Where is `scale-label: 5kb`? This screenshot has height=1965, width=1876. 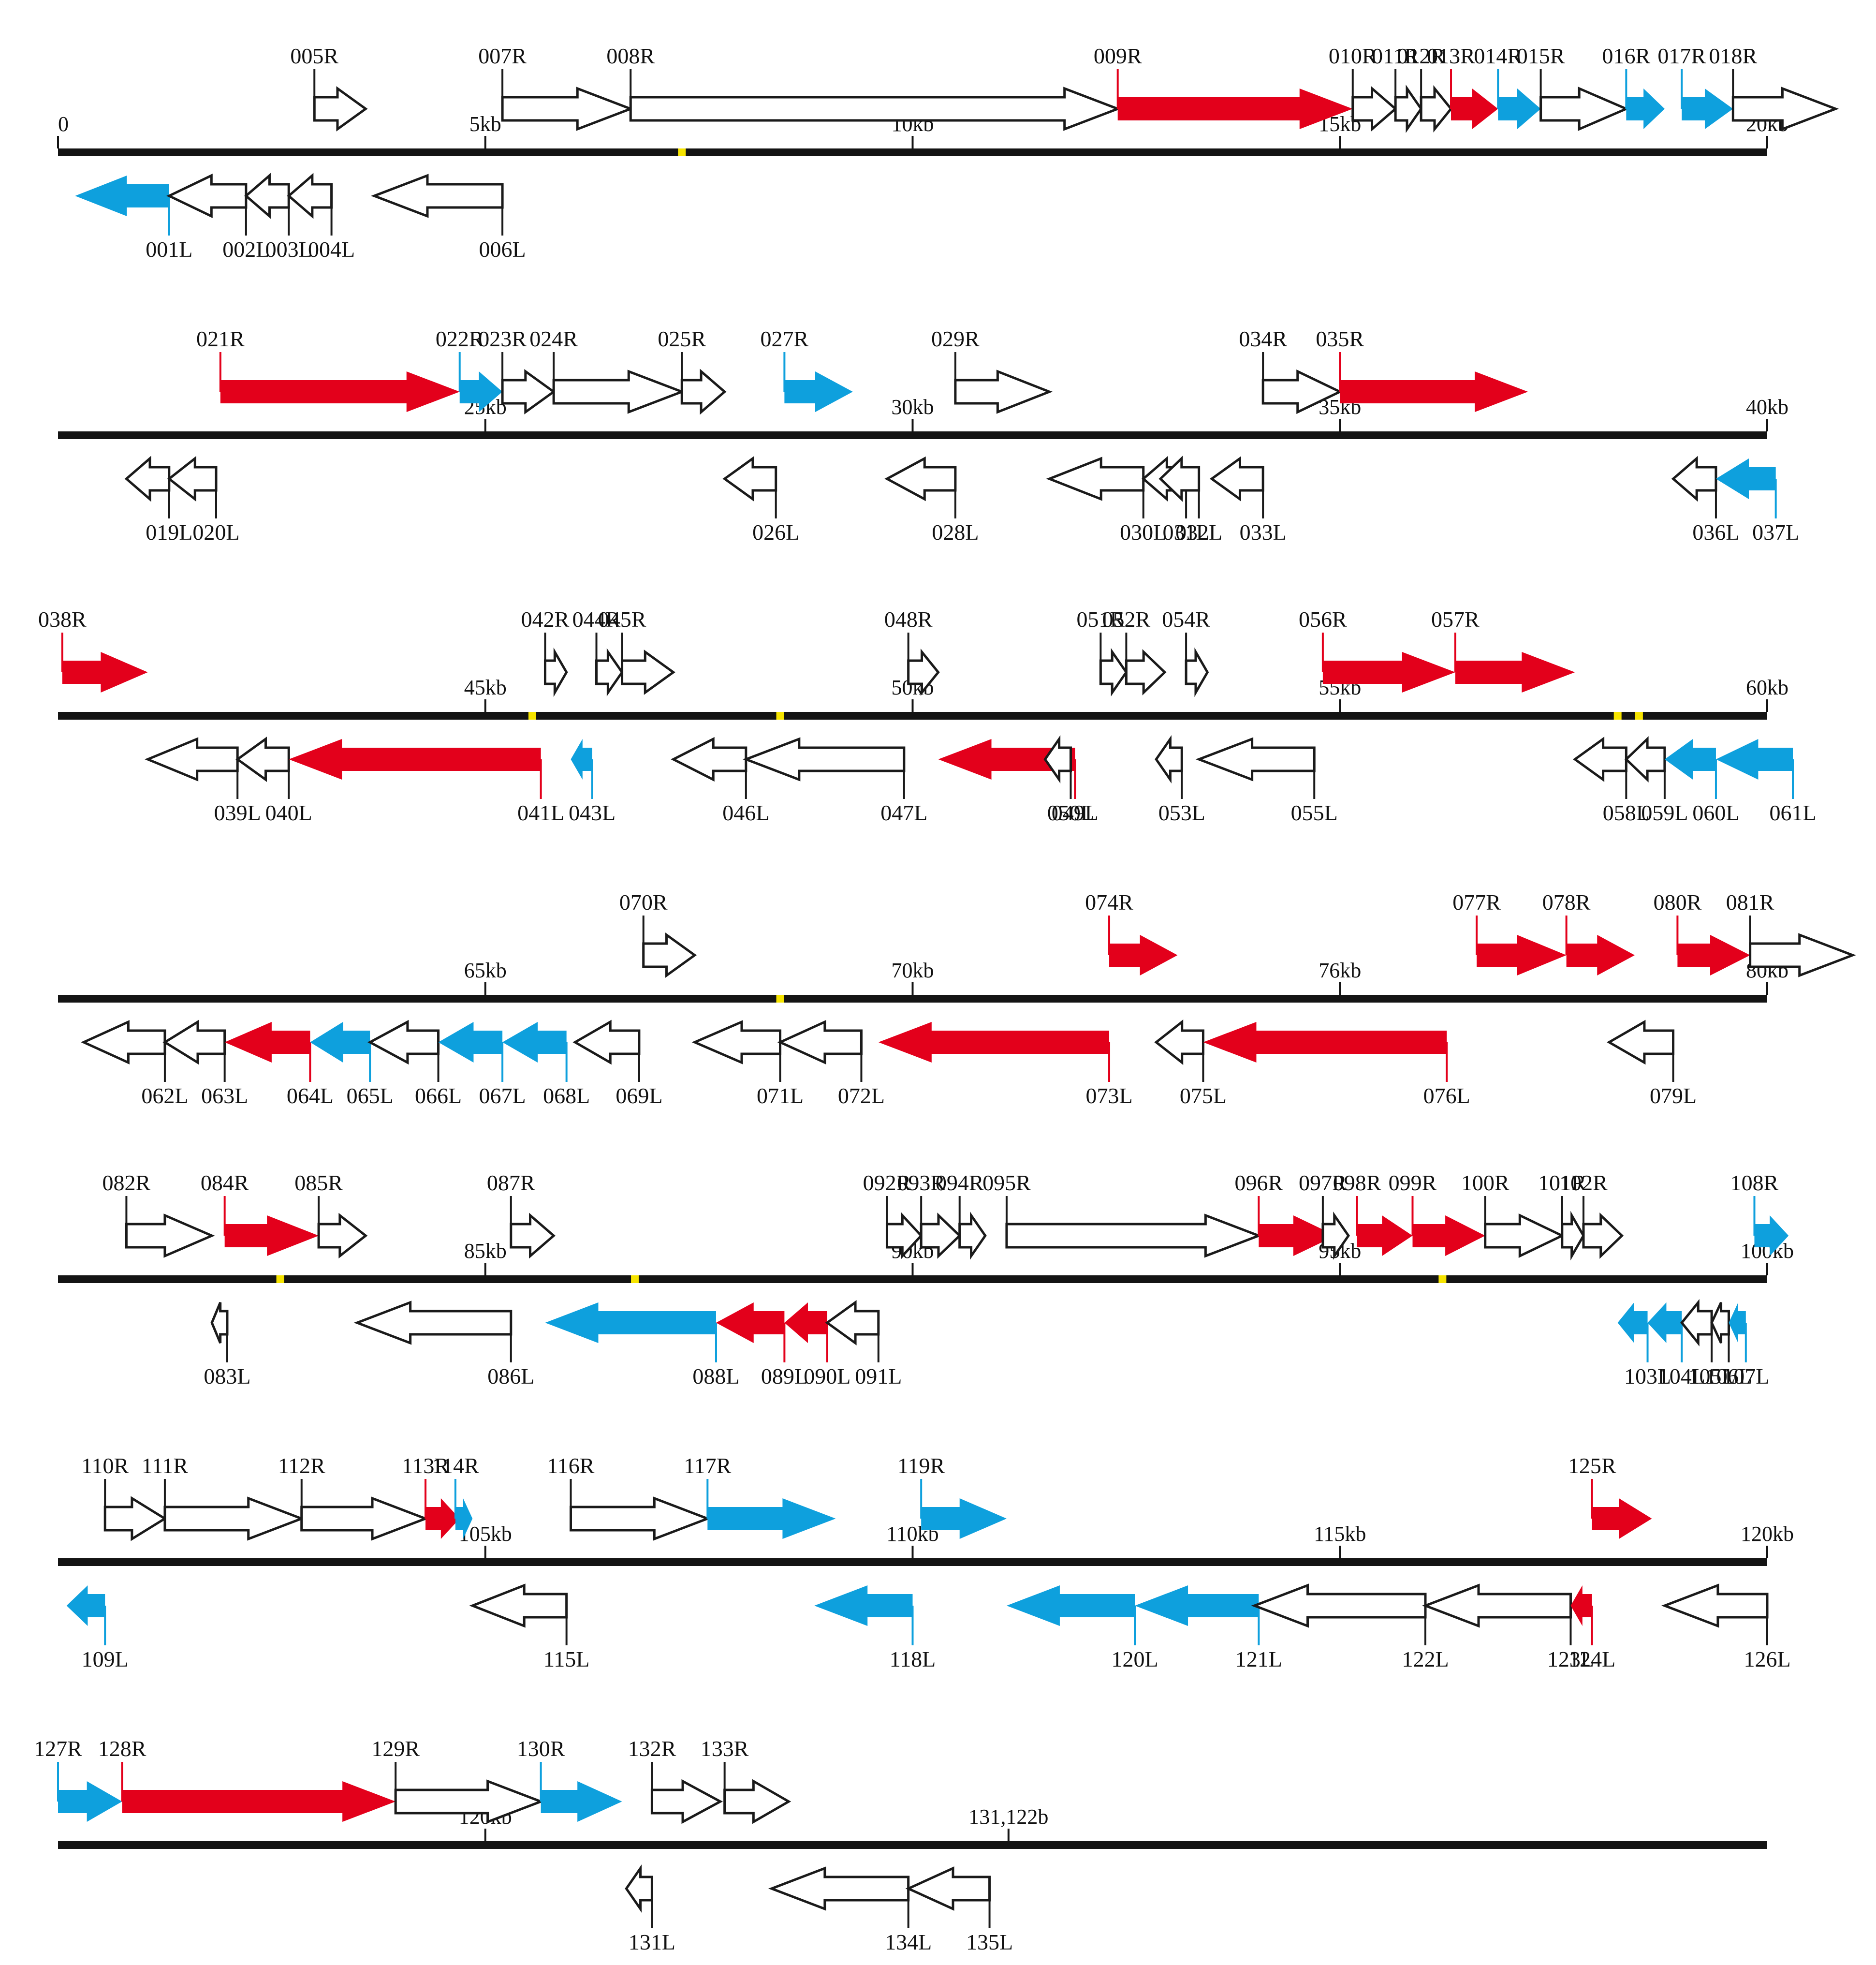 scale-label: 5kb is located at coordinates (485, 124).